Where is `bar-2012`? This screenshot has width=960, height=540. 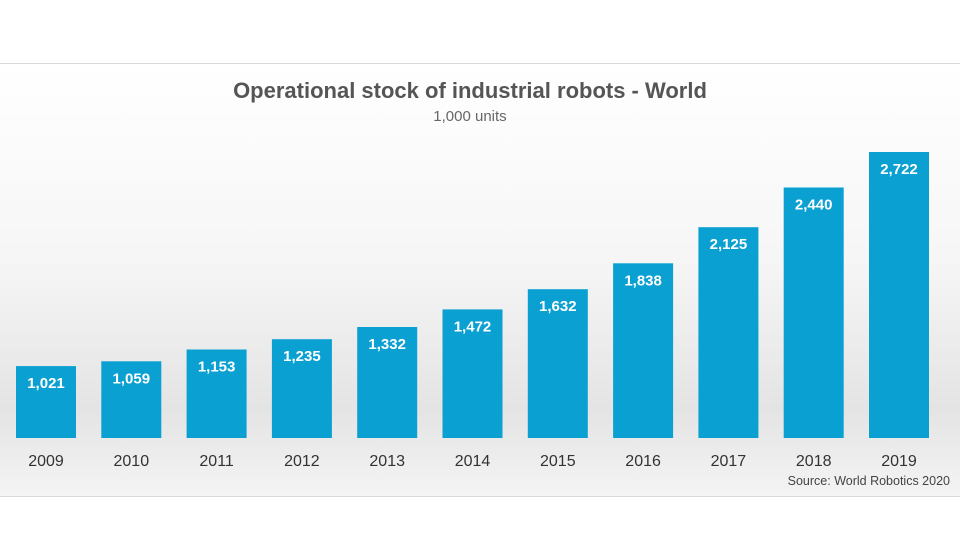 bar-2012 is located at coordinates (301, 388).